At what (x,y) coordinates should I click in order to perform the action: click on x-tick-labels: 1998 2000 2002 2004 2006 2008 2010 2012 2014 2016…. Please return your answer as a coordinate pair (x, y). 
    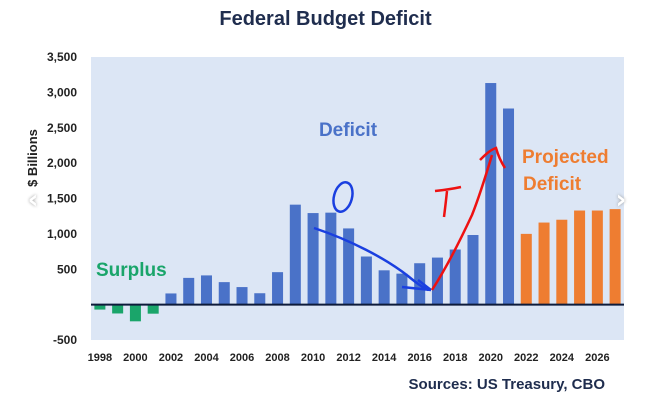
    Looking at the image, I should click on (349, 358).